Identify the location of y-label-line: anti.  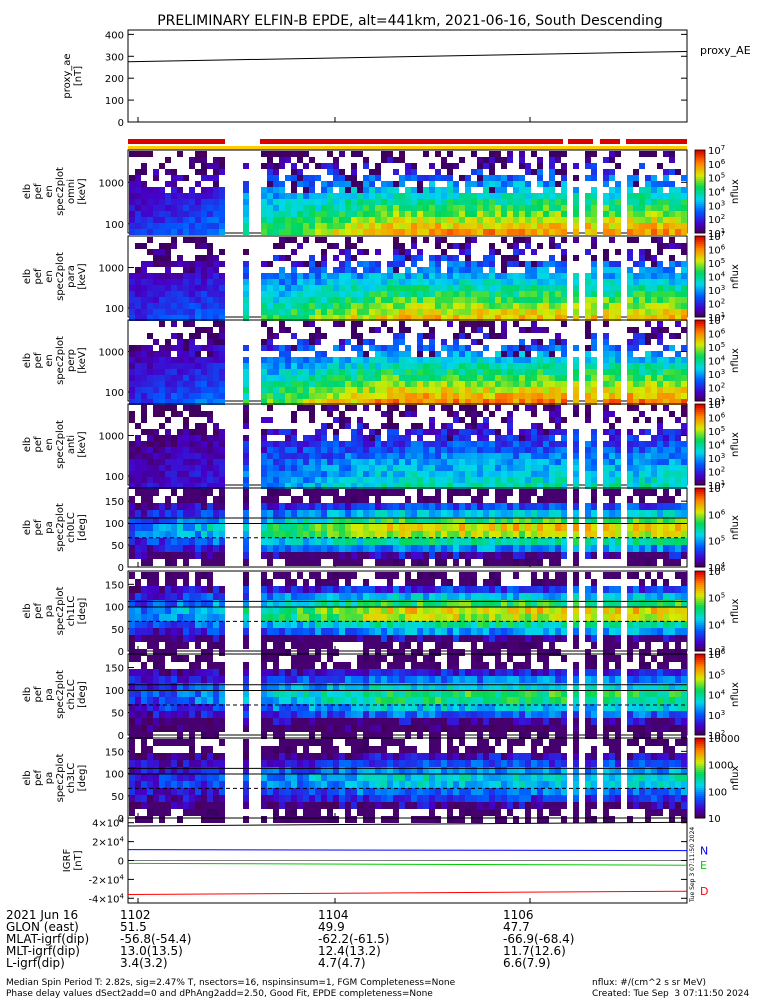
(71, 444).